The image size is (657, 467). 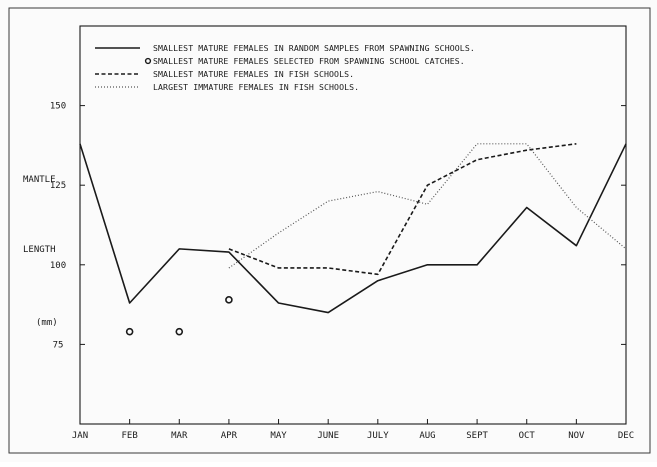 I want to click on x-tick-label-july: JULY, so click(x=378, y=436).